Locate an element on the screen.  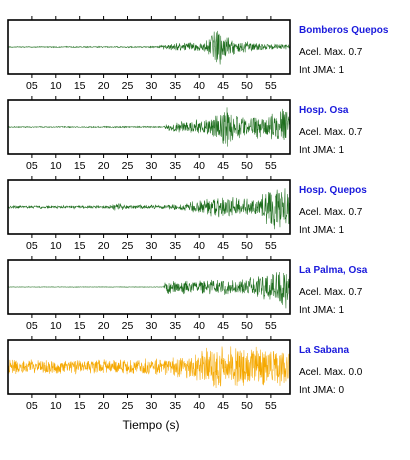
intensity-label: Int JMA: 0 is located at coordinates (321, 390).